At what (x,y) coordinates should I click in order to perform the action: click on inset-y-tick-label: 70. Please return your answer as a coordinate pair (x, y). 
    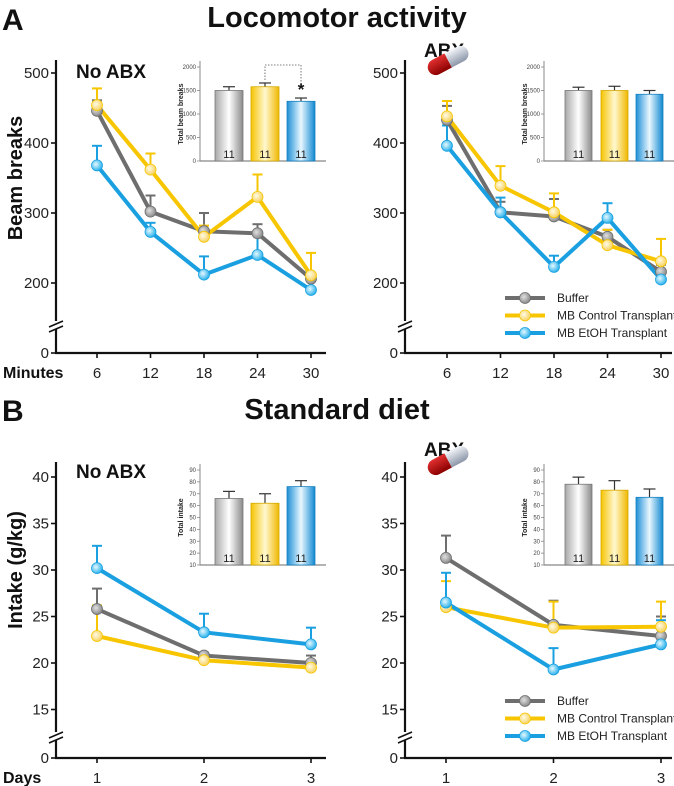
    Looking at the image, I should click on (192, 495).